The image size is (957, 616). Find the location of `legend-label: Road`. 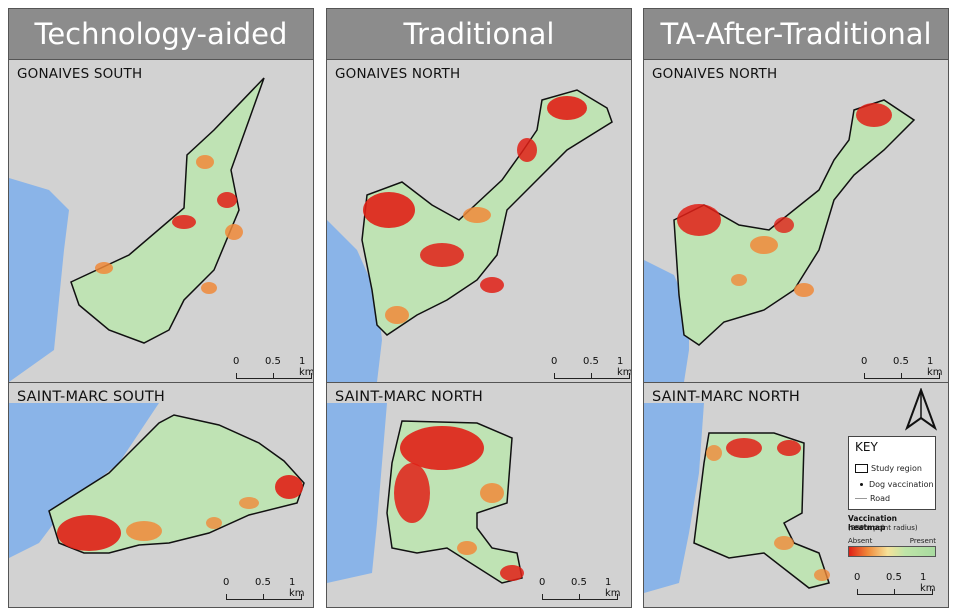

legend-label: Road is located at coordinates (880, 498).